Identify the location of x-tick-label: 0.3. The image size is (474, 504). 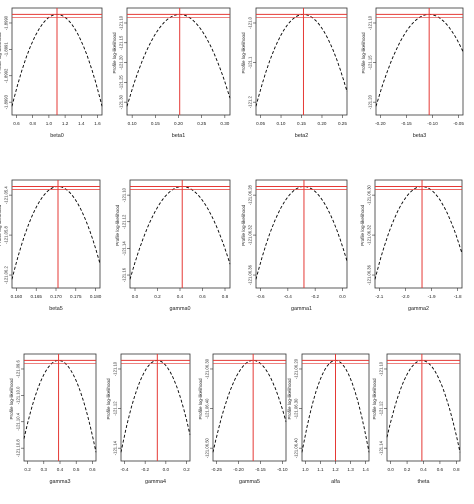
(44, 469).